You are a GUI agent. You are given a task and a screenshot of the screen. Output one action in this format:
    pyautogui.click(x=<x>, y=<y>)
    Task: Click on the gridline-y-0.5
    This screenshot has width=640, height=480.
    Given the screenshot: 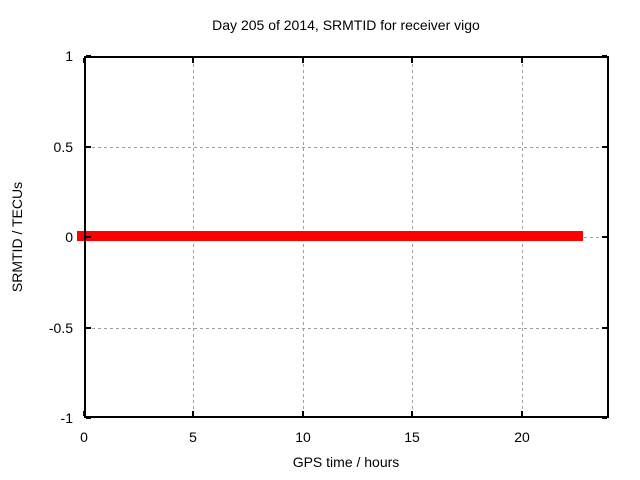 What is the action you would take?
    pyautogui.click(x=346, y=147)
    